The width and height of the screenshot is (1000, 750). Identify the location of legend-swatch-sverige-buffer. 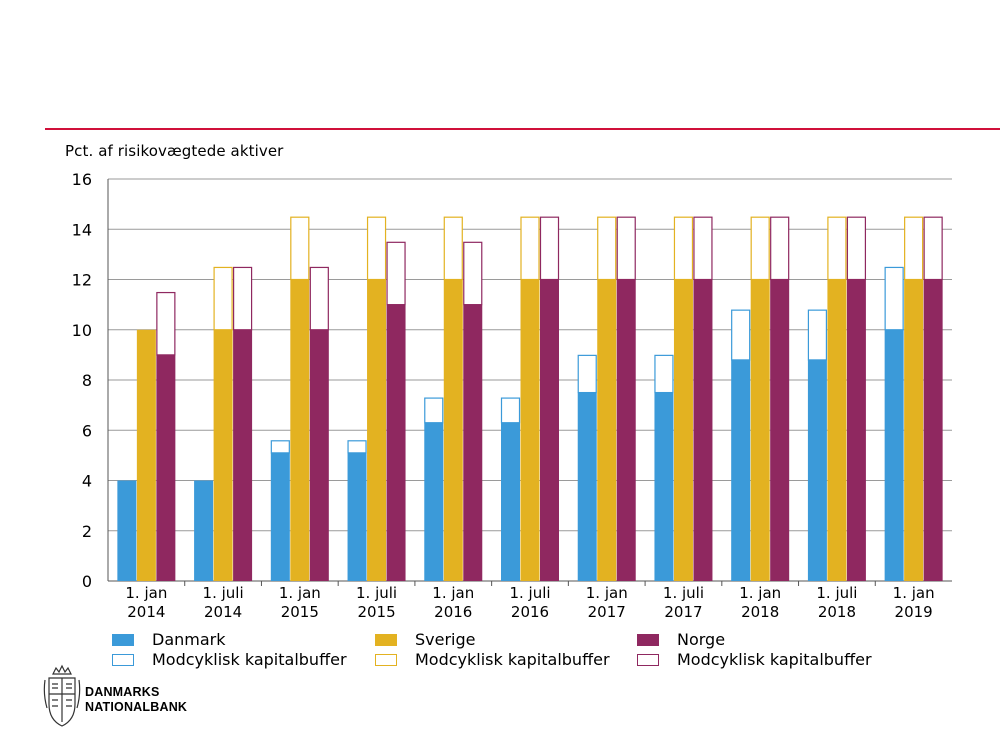
(386, 660).